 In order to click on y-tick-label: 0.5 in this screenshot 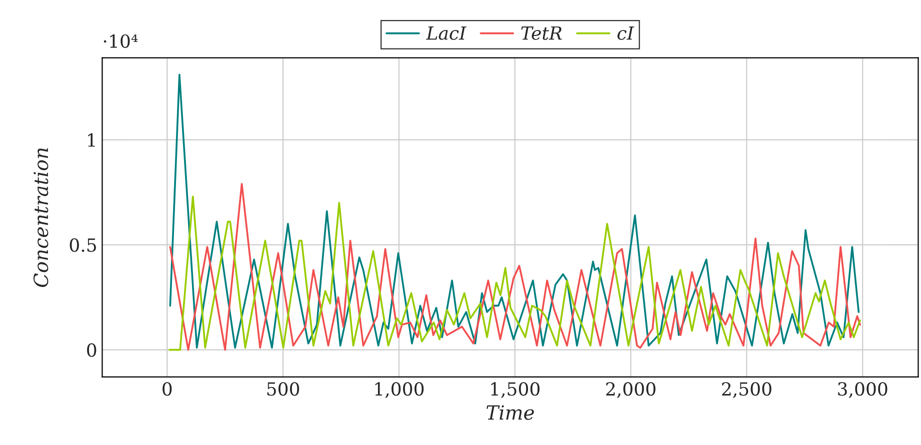, I will do `click(83, 245)`.